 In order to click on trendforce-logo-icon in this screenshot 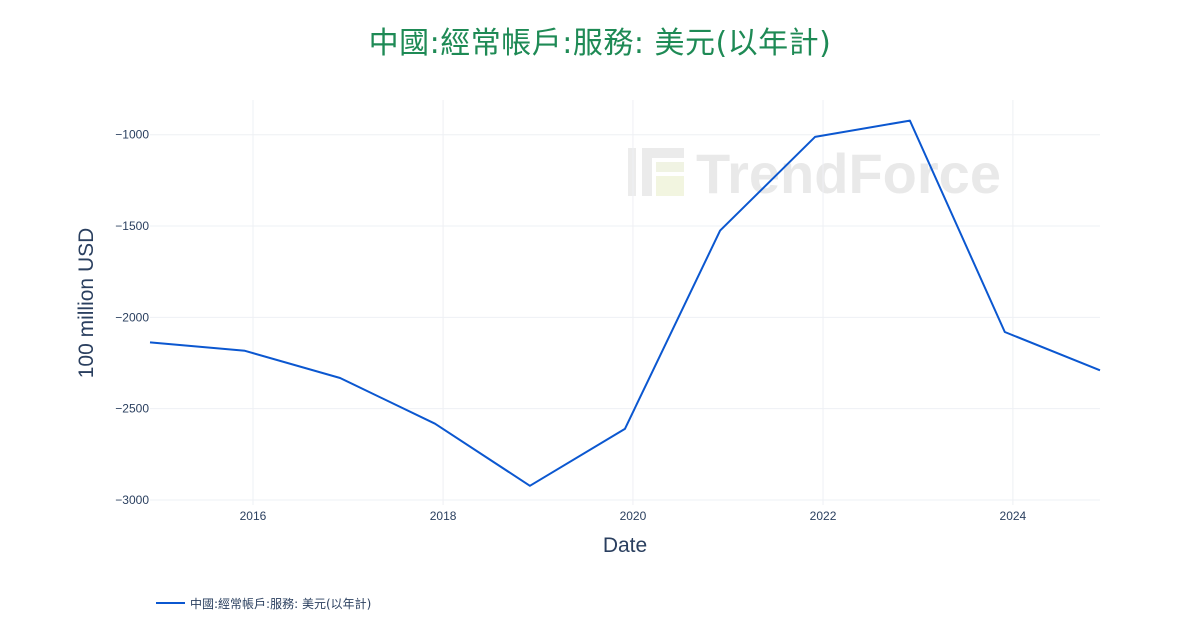, I will do `click(656, 172)`.